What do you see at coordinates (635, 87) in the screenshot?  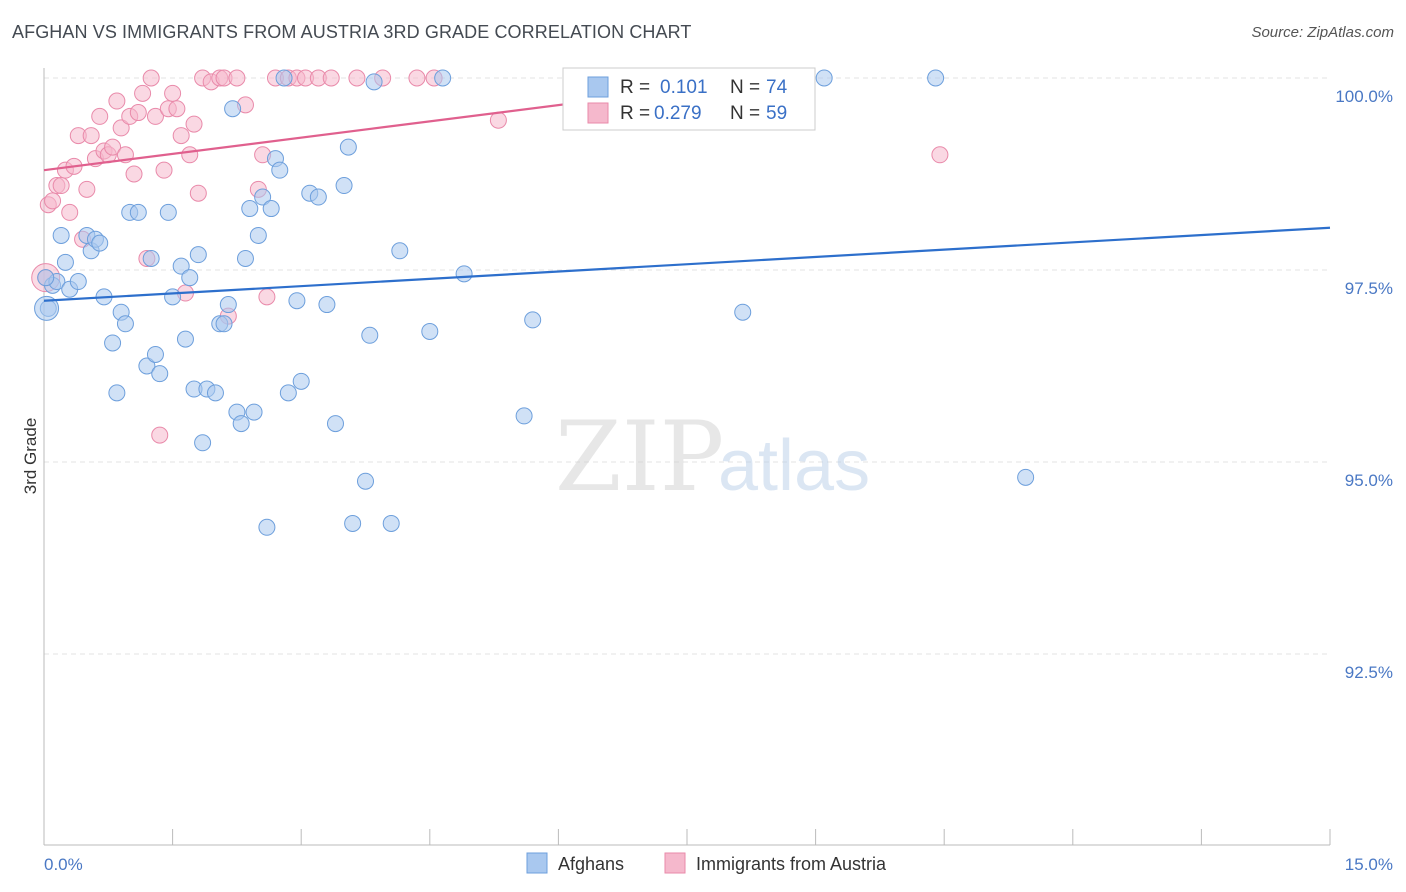 I see `stats-r-label-afghans: R =` at bounding box center [635, 87].